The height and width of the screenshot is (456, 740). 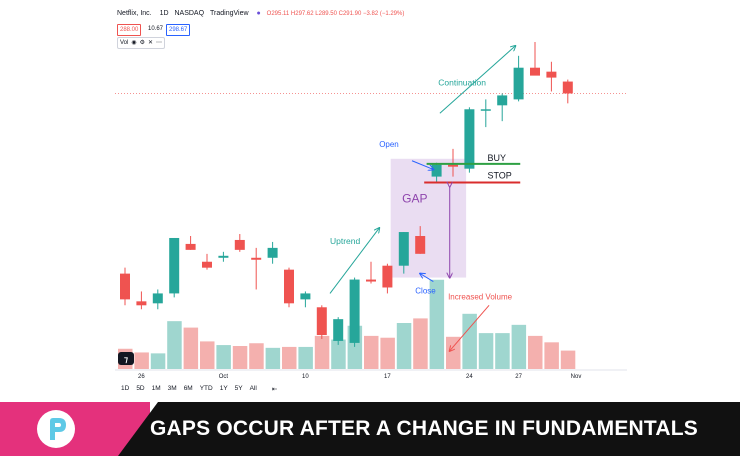 What do you see at coordinates (164, 13) in the screenshot?
I see `interval-label: 1D` at bounding box center [164, 13].